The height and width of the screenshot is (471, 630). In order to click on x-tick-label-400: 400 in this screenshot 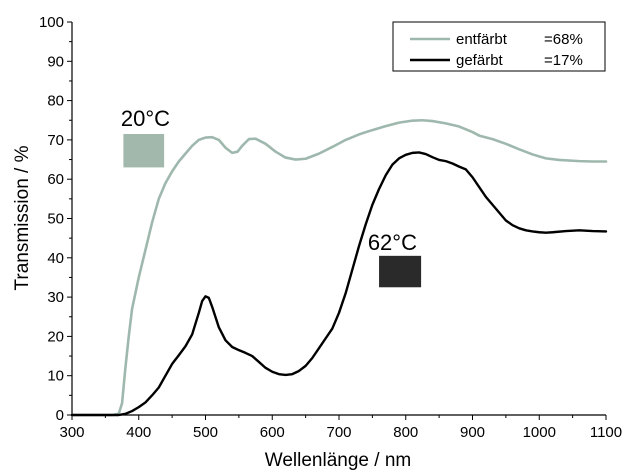, I will do `click(138, 432)`.